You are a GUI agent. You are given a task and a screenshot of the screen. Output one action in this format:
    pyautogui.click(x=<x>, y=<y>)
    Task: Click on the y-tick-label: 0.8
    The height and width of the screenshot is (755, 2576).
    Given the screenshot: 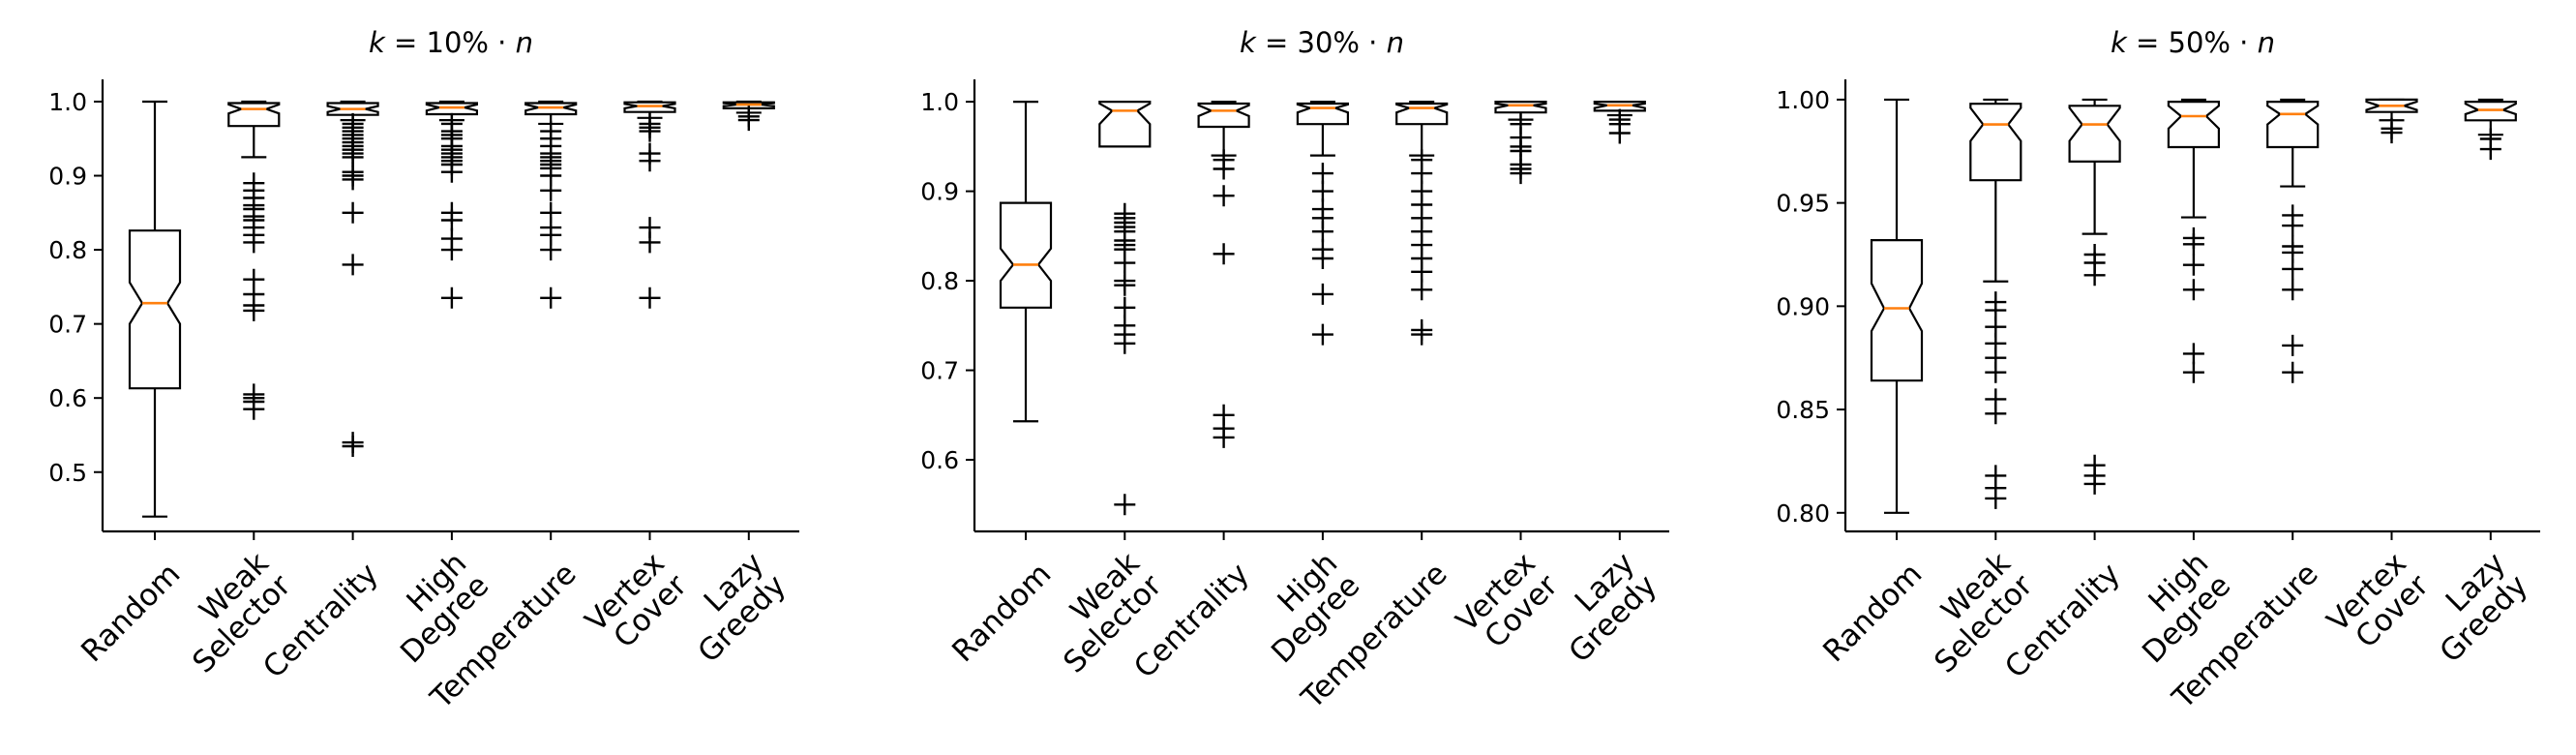 What is the action you would take?
    pyautogui.click(x=67, y=250)
    